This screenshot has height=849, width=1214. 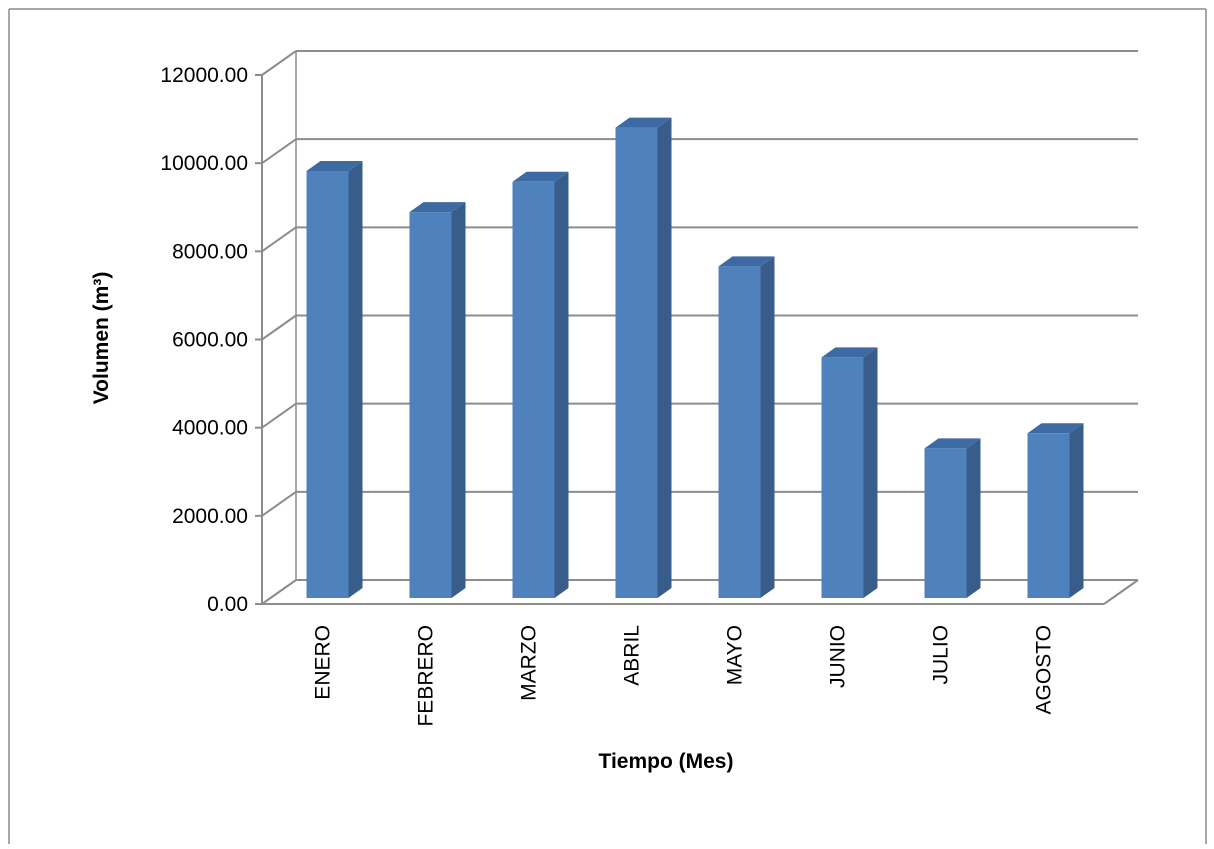 I want to click on bar-mayo, so click(x=746, y=427).